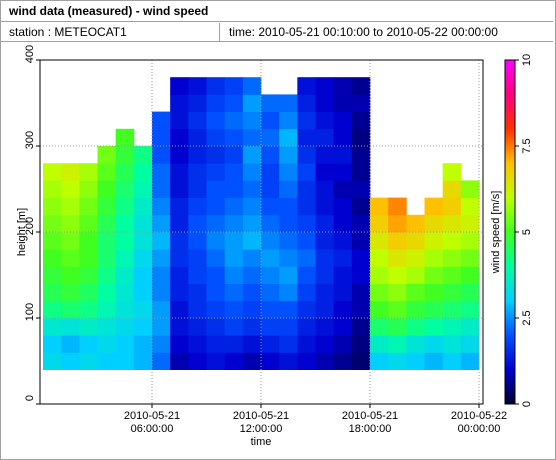  Describe the element at coordinates (152, 422) in the screenshot. I see `x-tick-label: 2010-05-21 06:00:00` at that location.